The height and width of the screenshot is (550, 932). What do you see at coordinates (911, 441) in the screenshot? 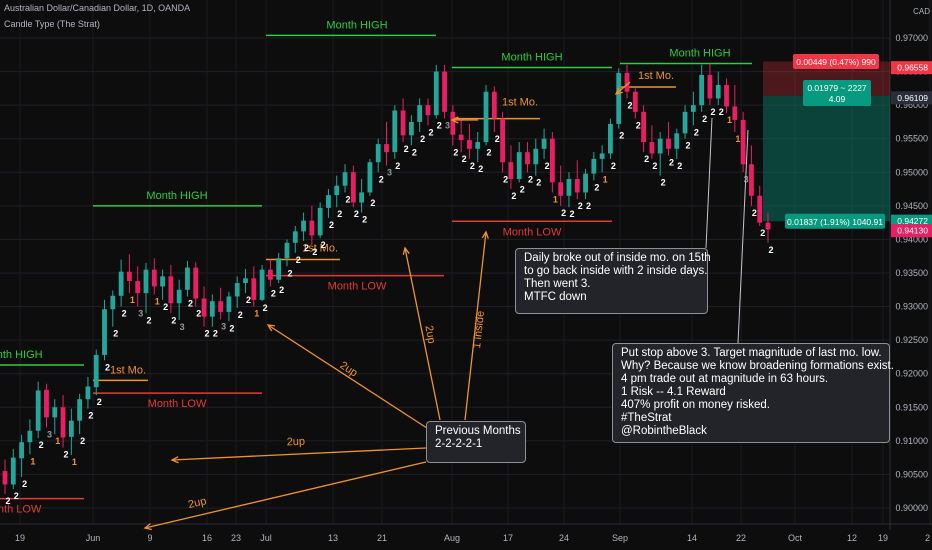
I see `y-tick-label: 0.91000` at bounding box center [911, 441].